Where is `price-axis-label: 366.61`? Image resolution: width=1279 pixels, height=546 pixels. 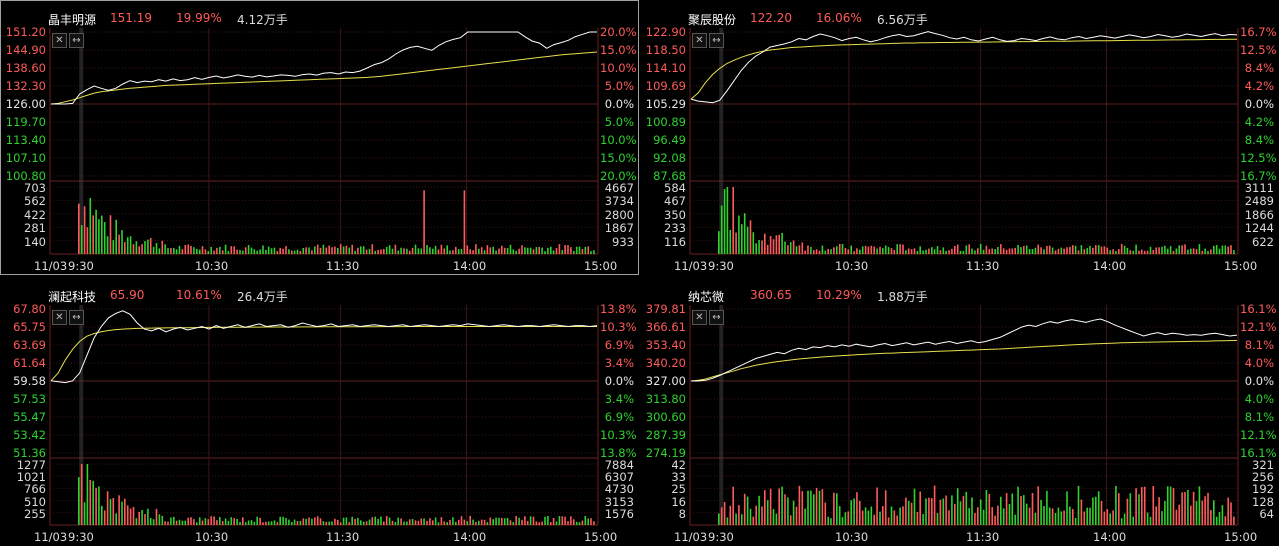 price-axis-label: 366.61 is located at coordinates (665, 327).